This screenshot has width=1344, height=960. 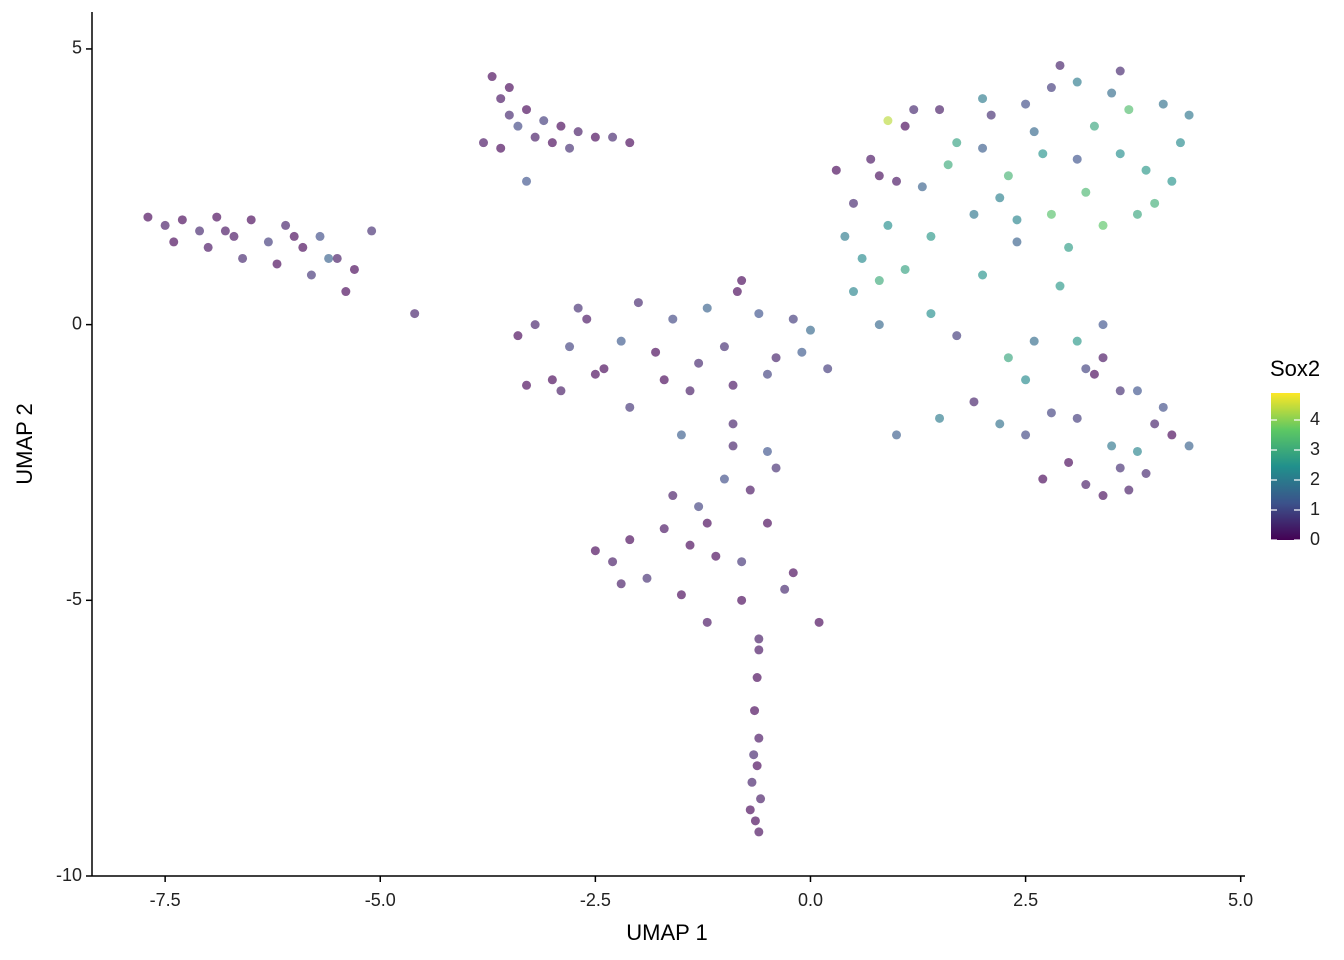 I want to click on x-tick-label: 0.0, so click(x=810, y=900).